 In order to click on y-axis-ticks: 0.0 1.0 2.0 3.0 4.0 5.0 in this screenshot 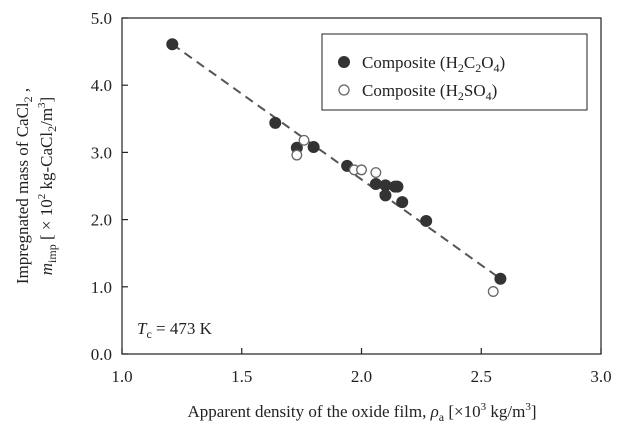, I will do `click(109, 186)`.